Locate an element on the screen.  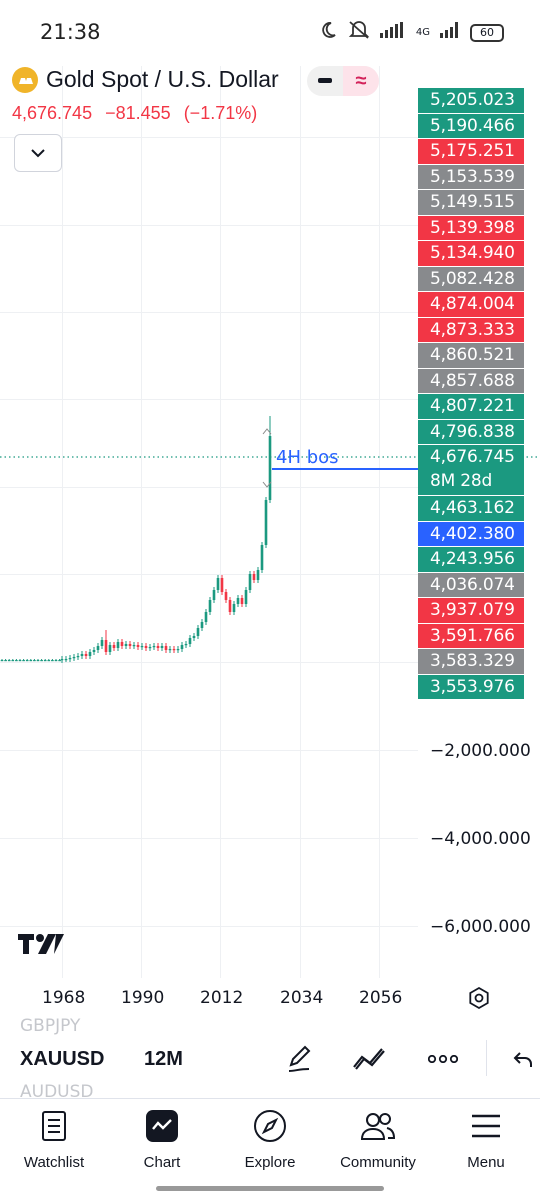
bottom-navigation: Watchlist Chart Explore Community Menu is located at coordinates (270, 1140).